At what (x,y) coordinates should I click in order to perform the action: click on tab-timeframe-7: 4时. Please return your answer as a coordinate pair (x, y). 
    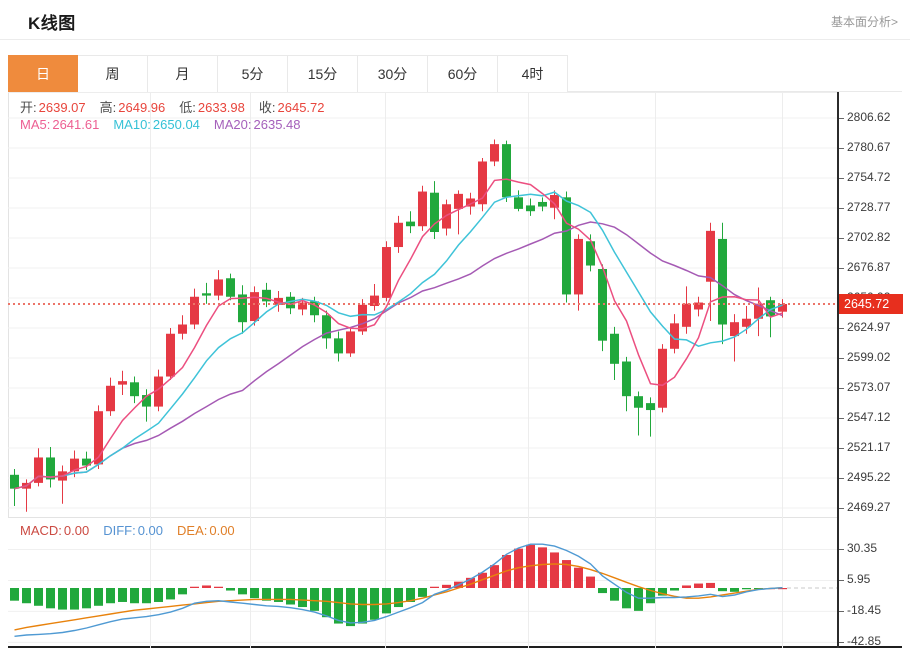
    Looking at the image, I should click on (533, 73).